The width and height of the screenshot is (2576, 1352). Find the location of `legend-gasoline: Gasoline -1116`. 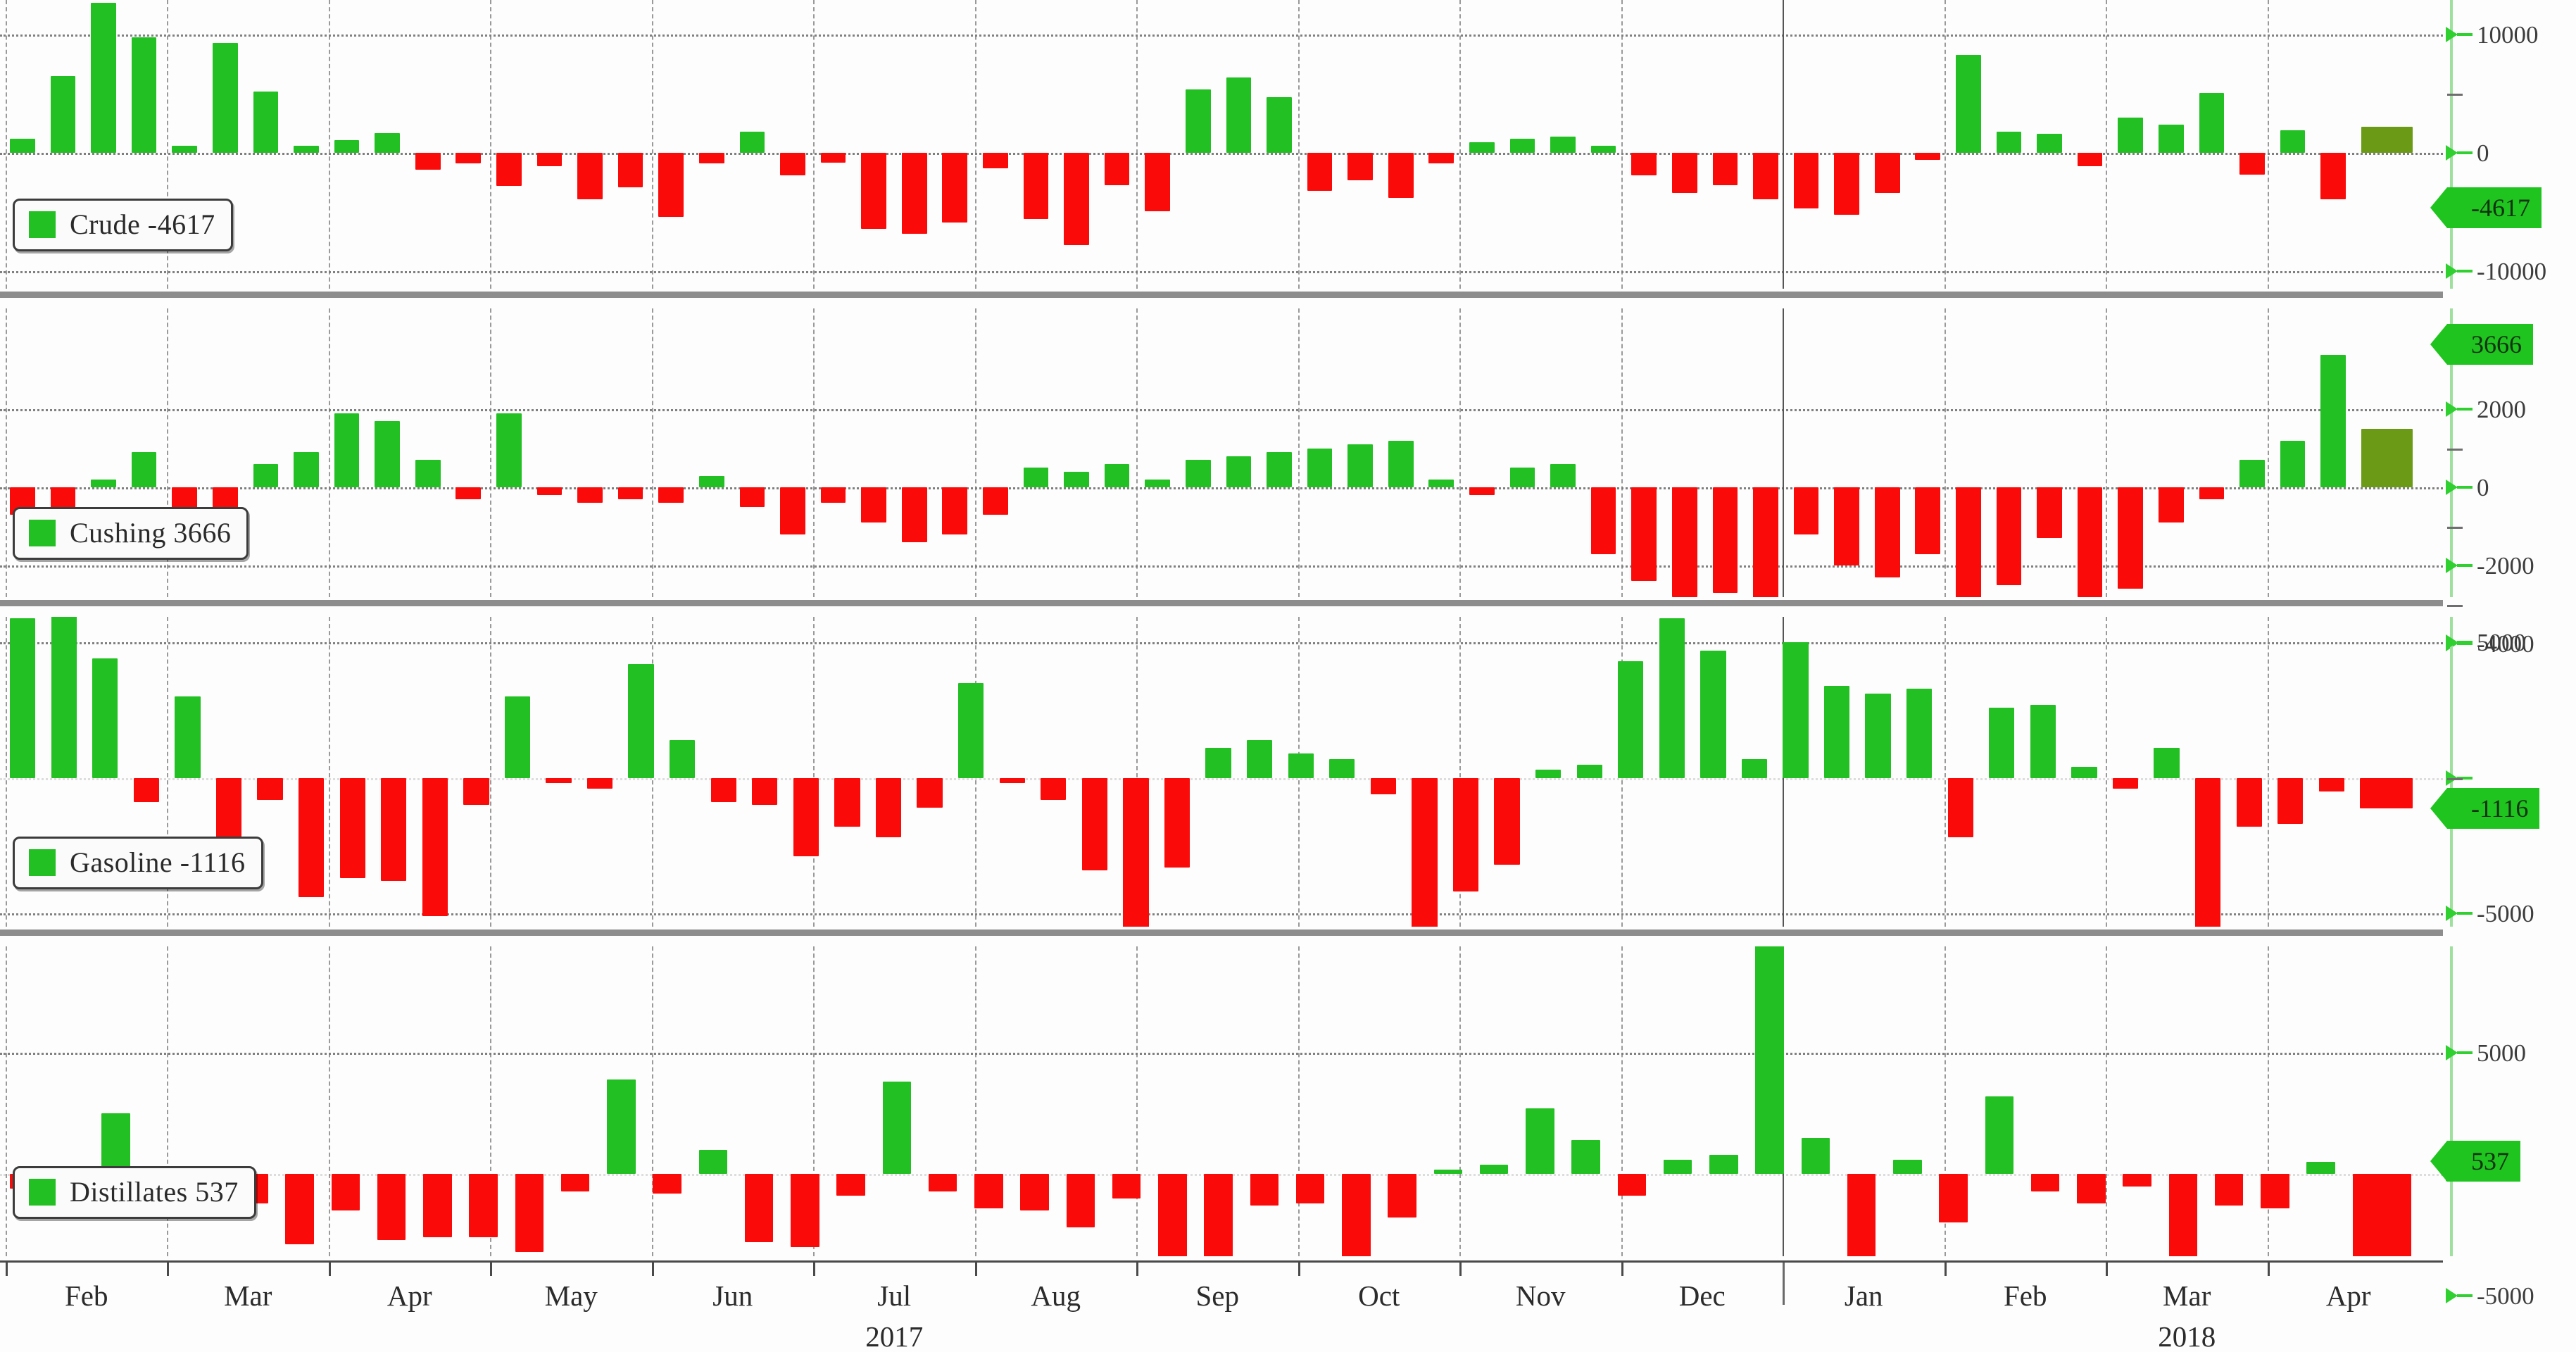

legend-gasoline: Gasoline -1116 is located at coordinates (138, 863).